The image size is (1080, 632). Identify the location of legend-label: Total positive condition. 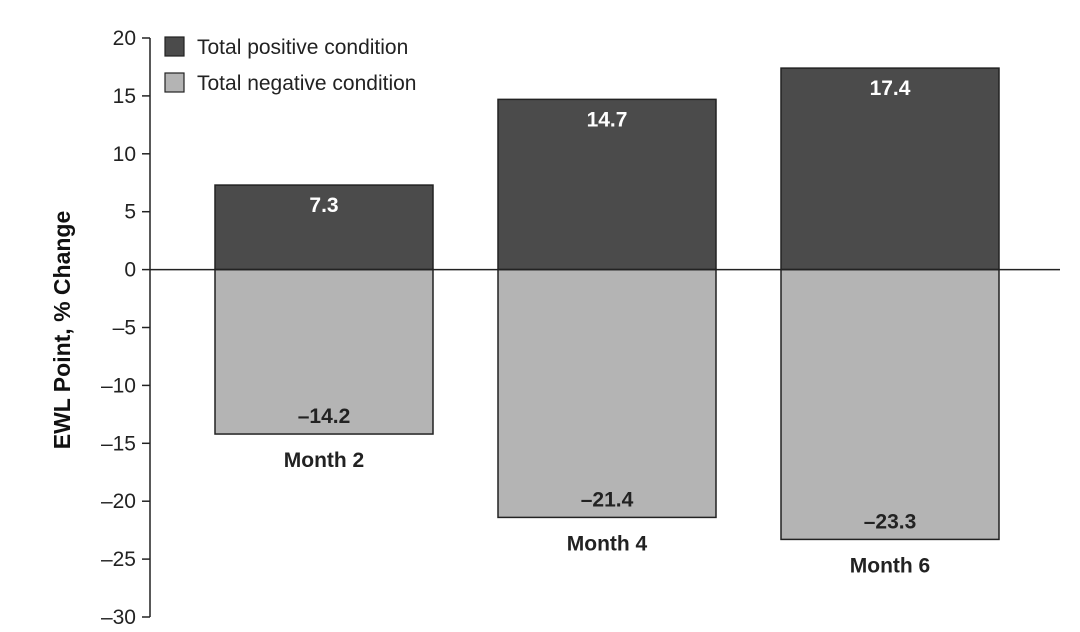
(302, 47).